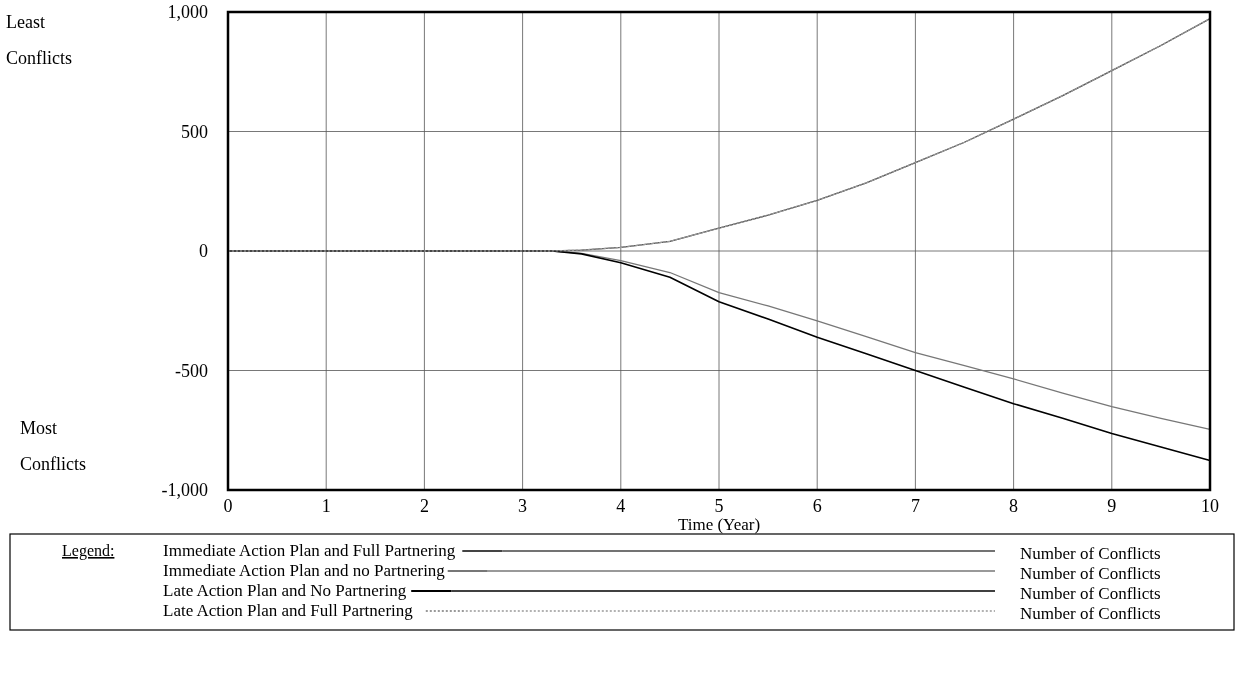 This screenshot has width=1241, height=689. I want to click on x-tick-label: 1, so click(326, 506).